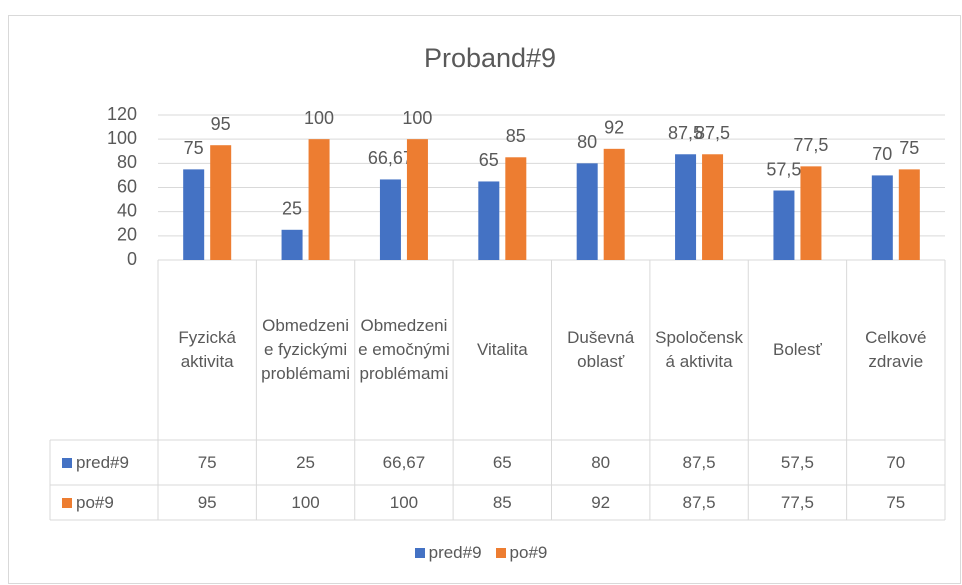 Image resolution: width=962 pixels, height=585 pixels. What do you see at coordinates (122, 138) in the screenshot?
I see `y-tick-label: 100` at bounding box center [122, 138].